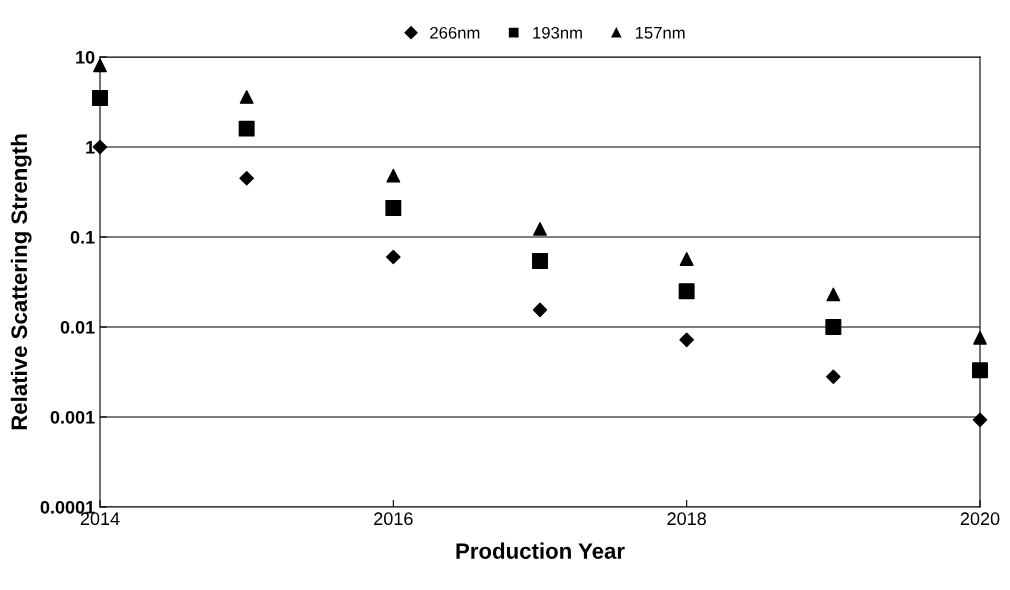  What do you see at coordinates (67, 507) in the screenshot?
I see `y-tick-label: 0.0001` at bounding box center [67, 507].